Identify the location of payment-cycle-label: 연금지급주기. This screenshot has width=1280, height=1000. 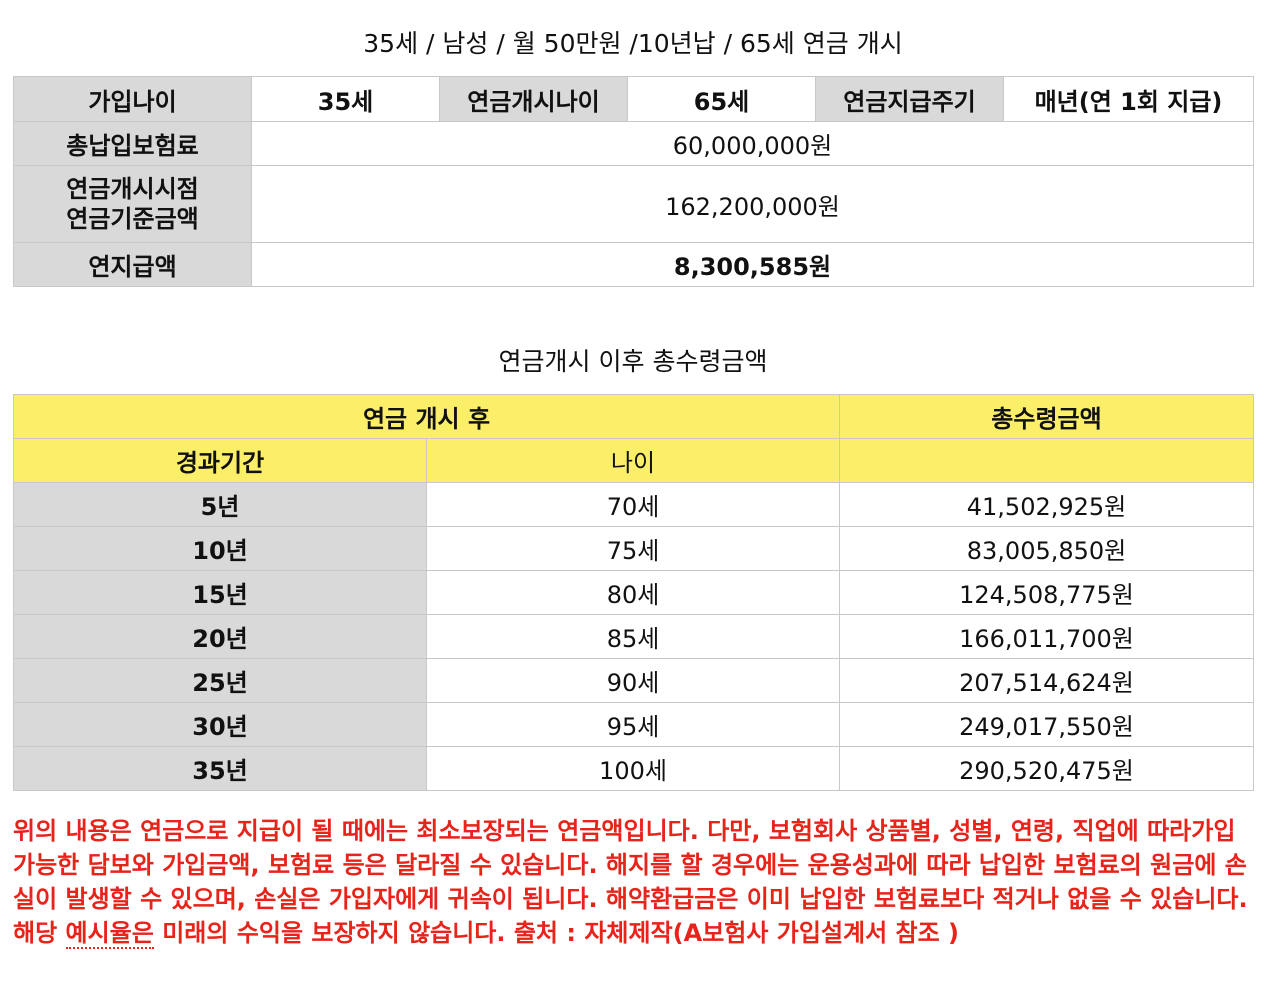
(909, 99).